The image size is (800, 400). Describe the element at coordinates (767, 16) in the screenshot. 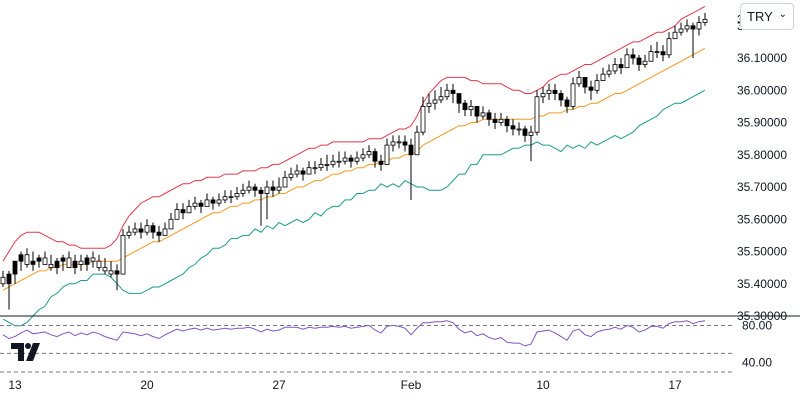

I see `currency-selector: TRY ⌄` at that location.